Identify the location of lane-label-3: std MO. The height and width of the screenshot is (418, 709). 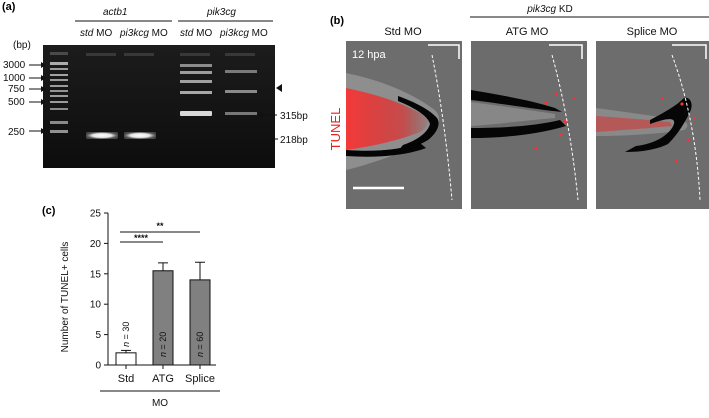
(196, 33).